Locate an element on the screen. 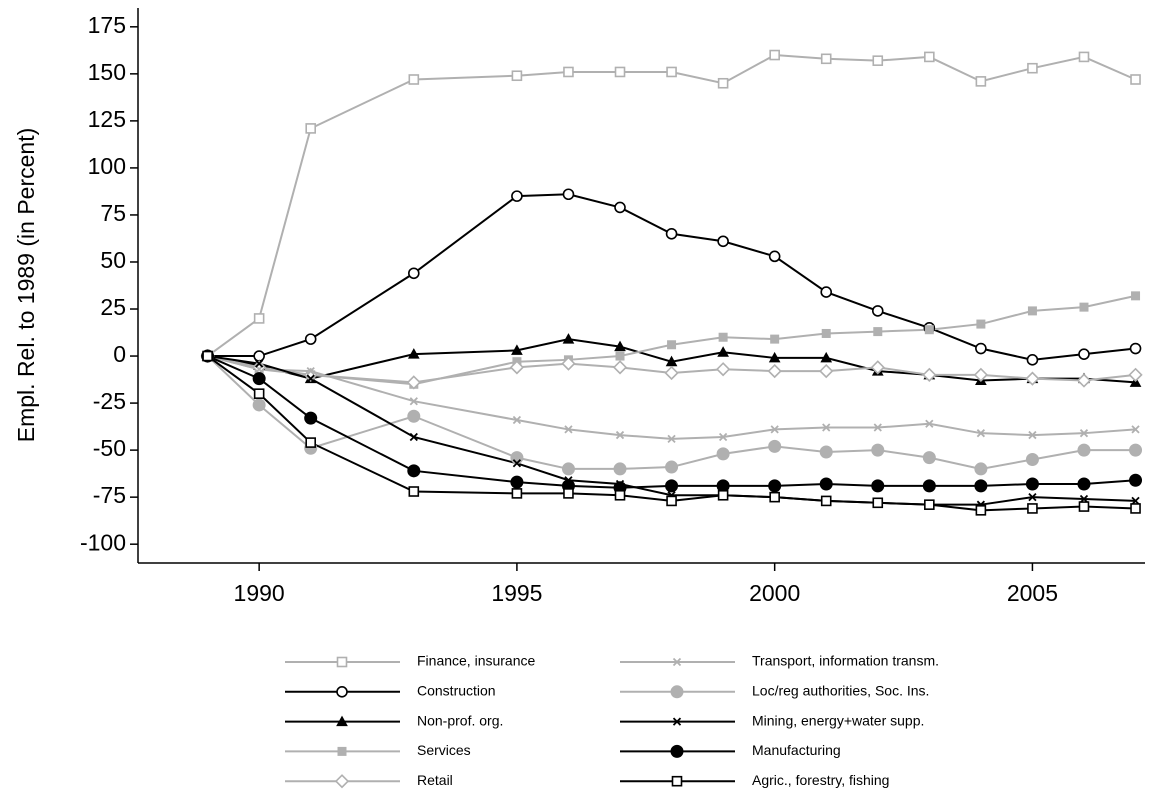 The image size is (1151, 801). legend-label: Mining, energy+water supp. is located at coordinates (838, 720).